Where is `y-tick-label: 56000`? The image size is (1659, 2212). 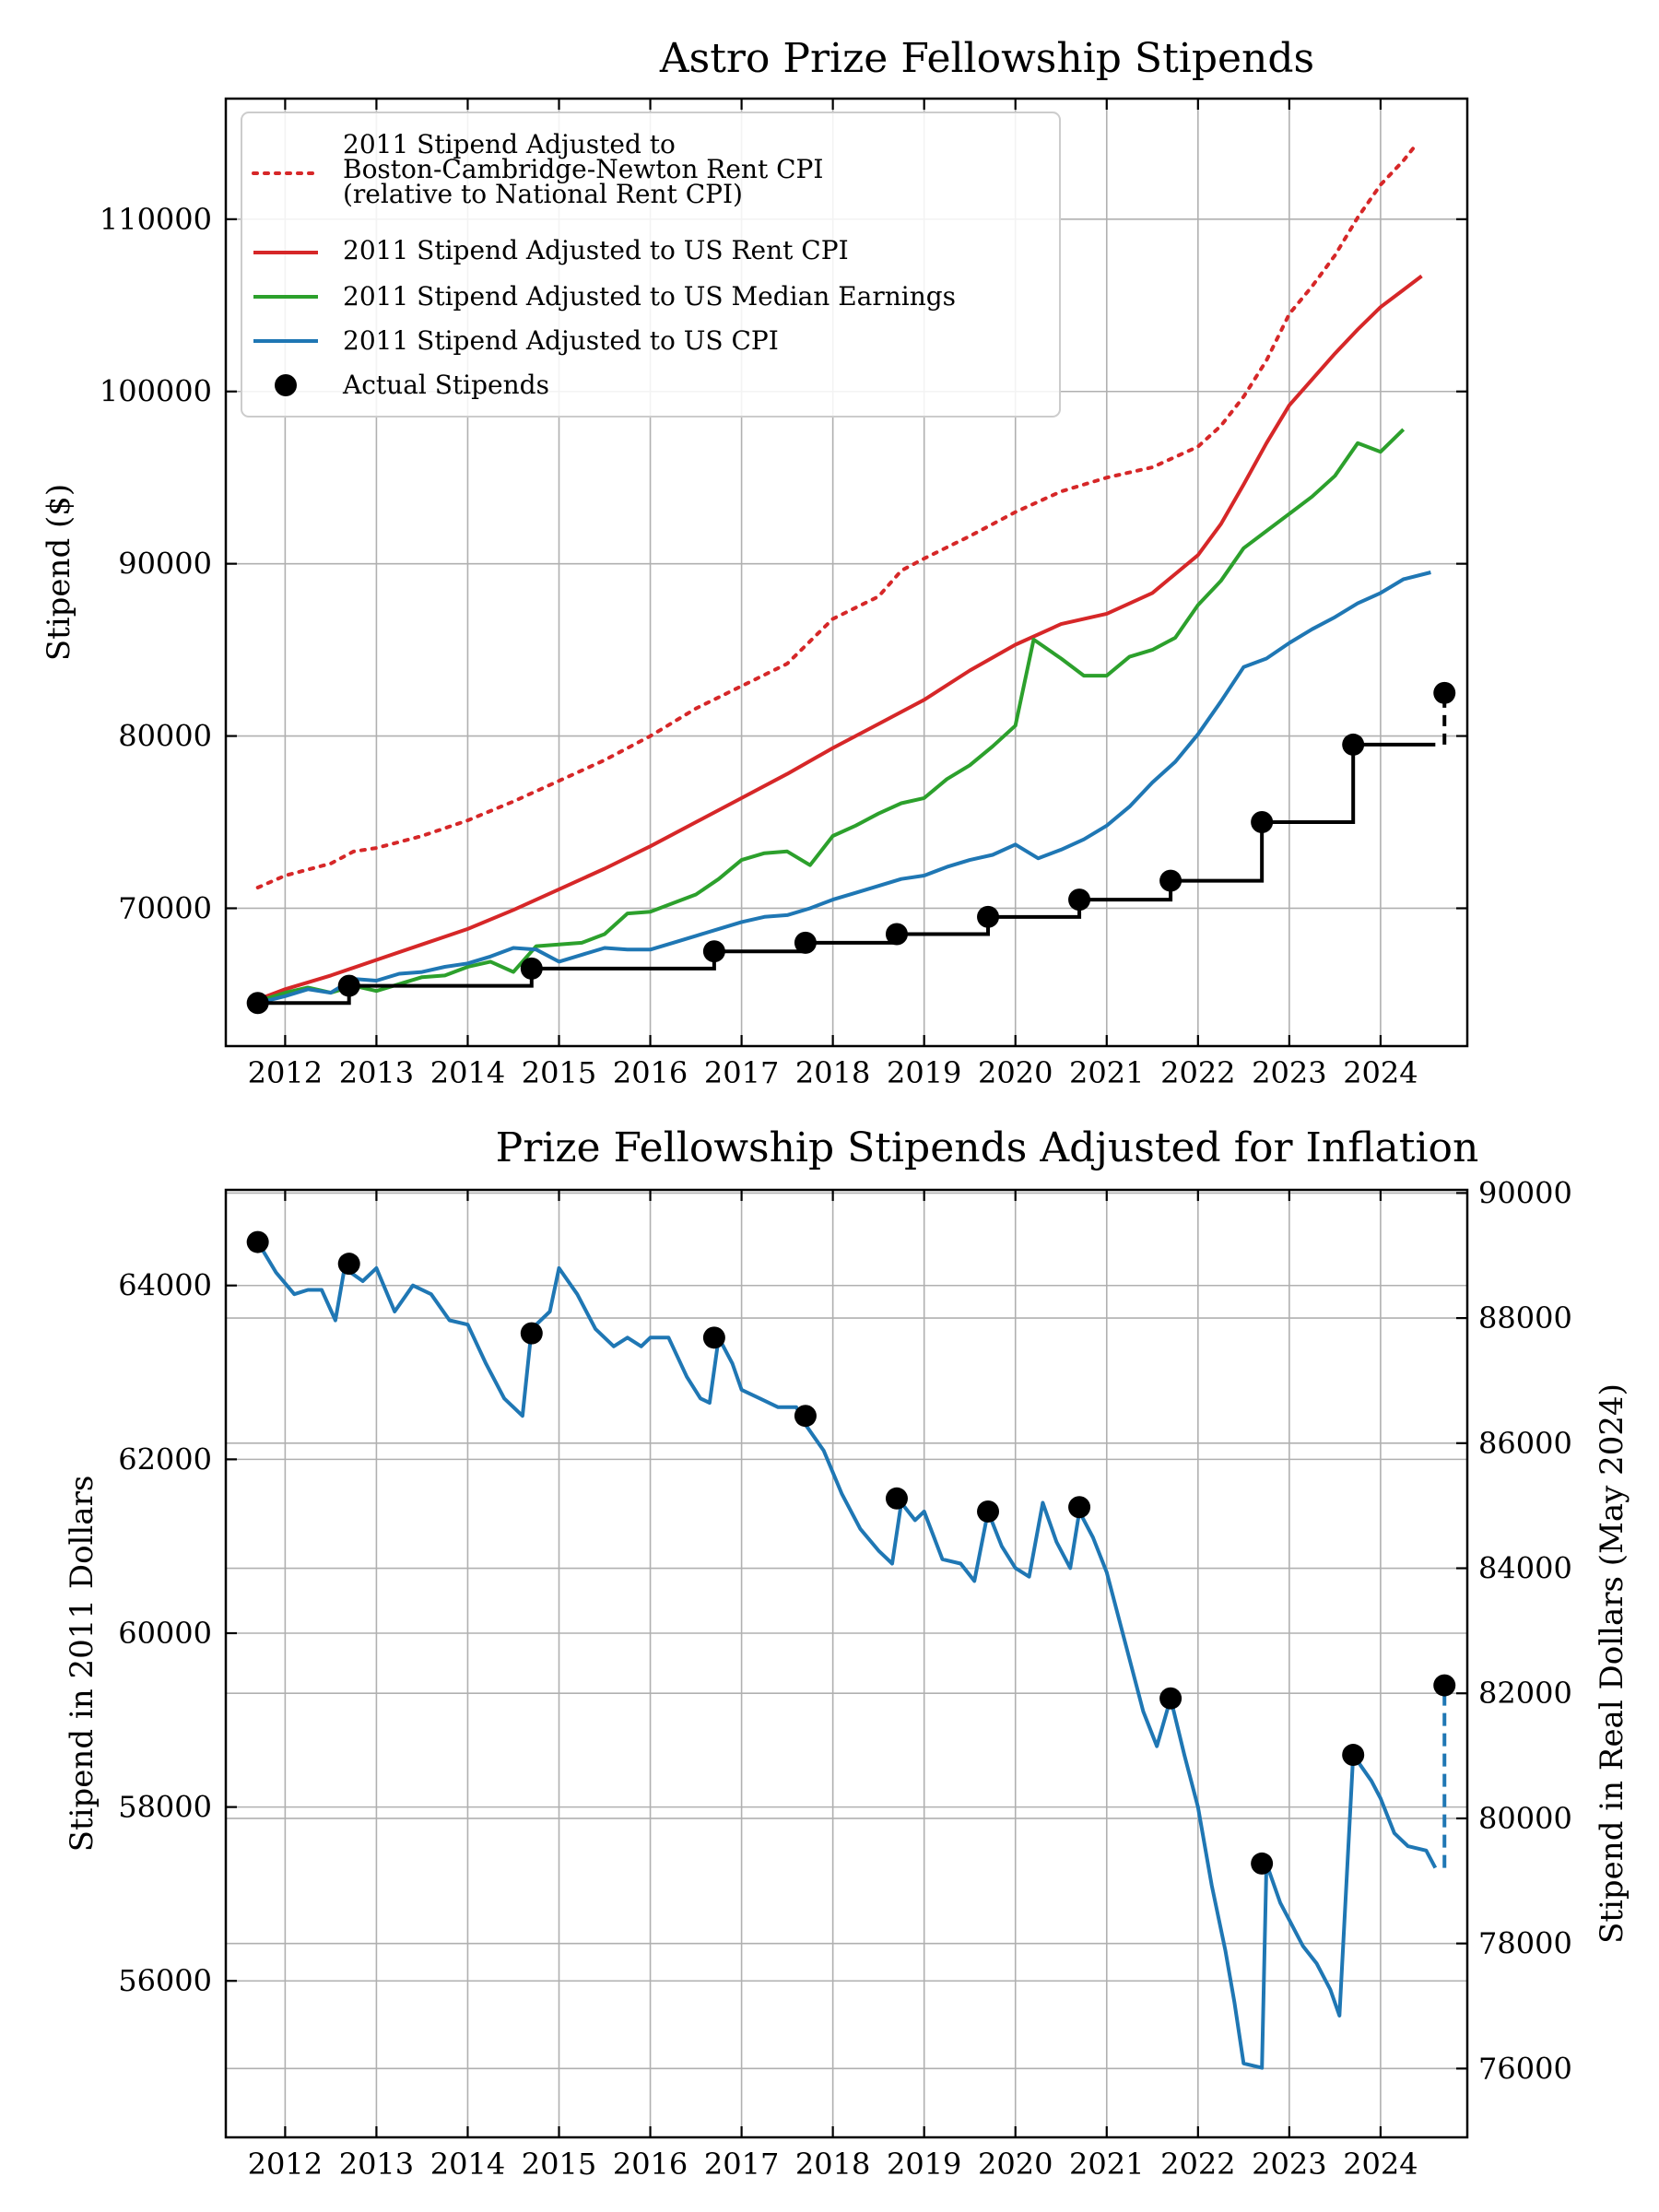
y-tick-label: 56000 is located at coordinates (165, 1980).